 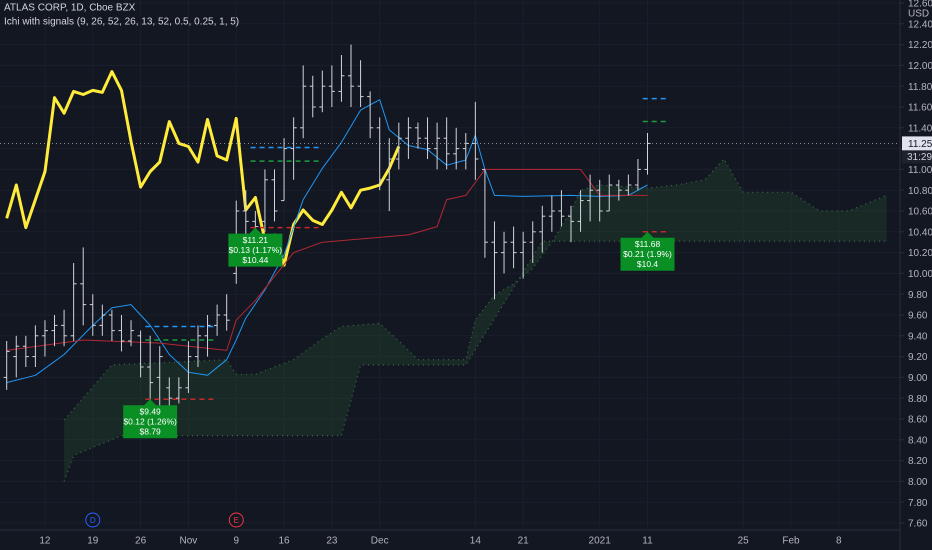 What do you see at coordinates (256, 250) in the screenshot?
I see `signal-label: $0.13 (1.17%)` at bounding box center [256, 250].